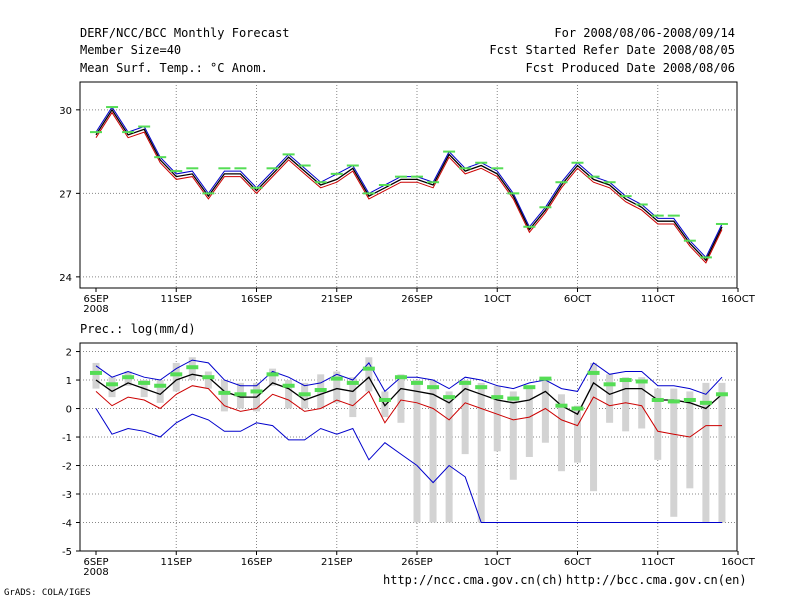  What do you see at coordinates (416, 299) in the screenshot?
I see `temp-x-tick-label: 26SEP` at bounding box center [416, 299].